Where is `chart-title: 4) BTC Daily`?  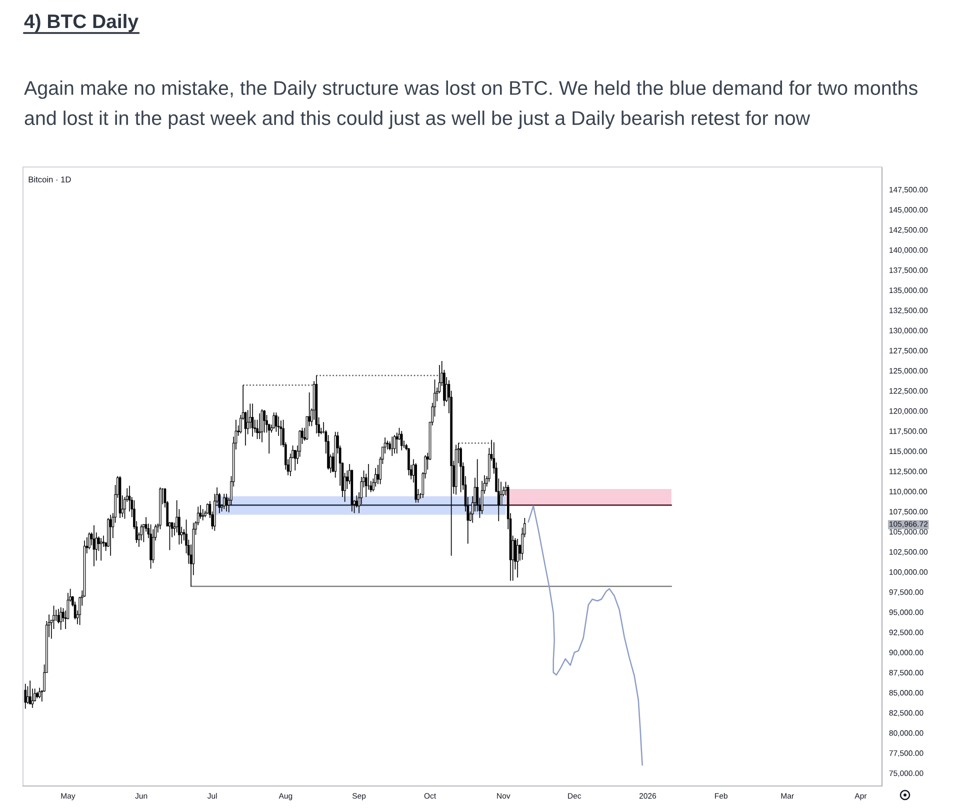
chart-title: 4) BTC Daily is located at coordinates (81, 23).